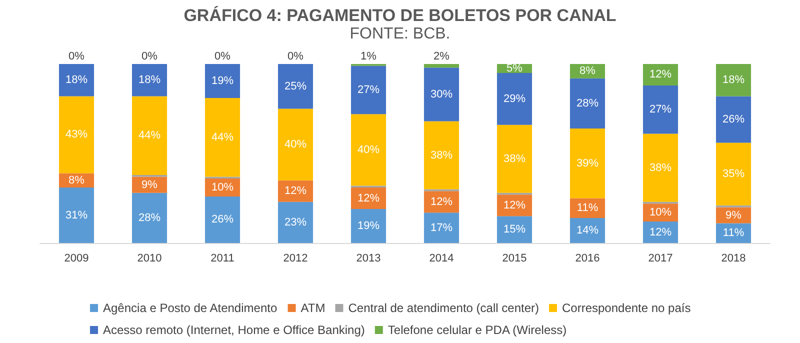 This screenshot has height=343, width=800. Describe the element at coordinates (313, 308) in the screenshot. I see `legend-label: ATM` at that location.